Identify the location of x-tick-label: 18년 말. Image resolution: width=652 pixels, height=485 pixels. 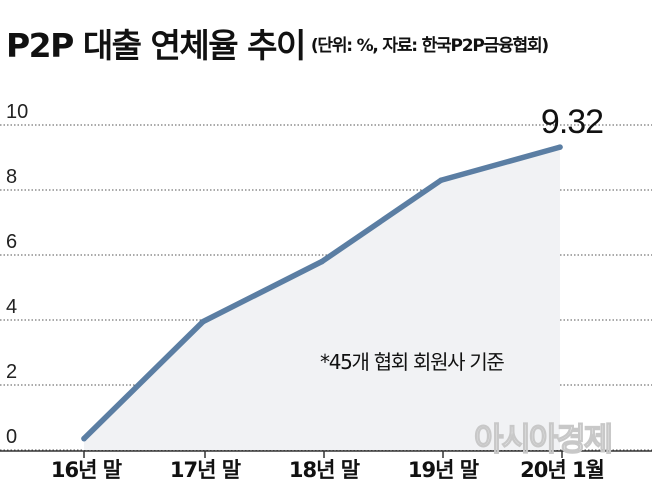
(324, 470).